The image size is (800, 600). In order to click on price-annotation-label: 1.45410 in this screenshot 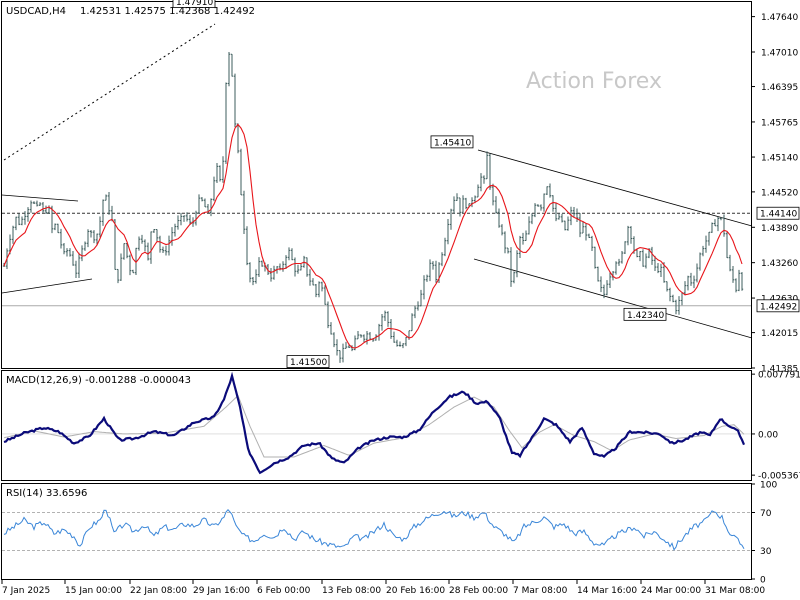, I will do `click(452, 143)`.